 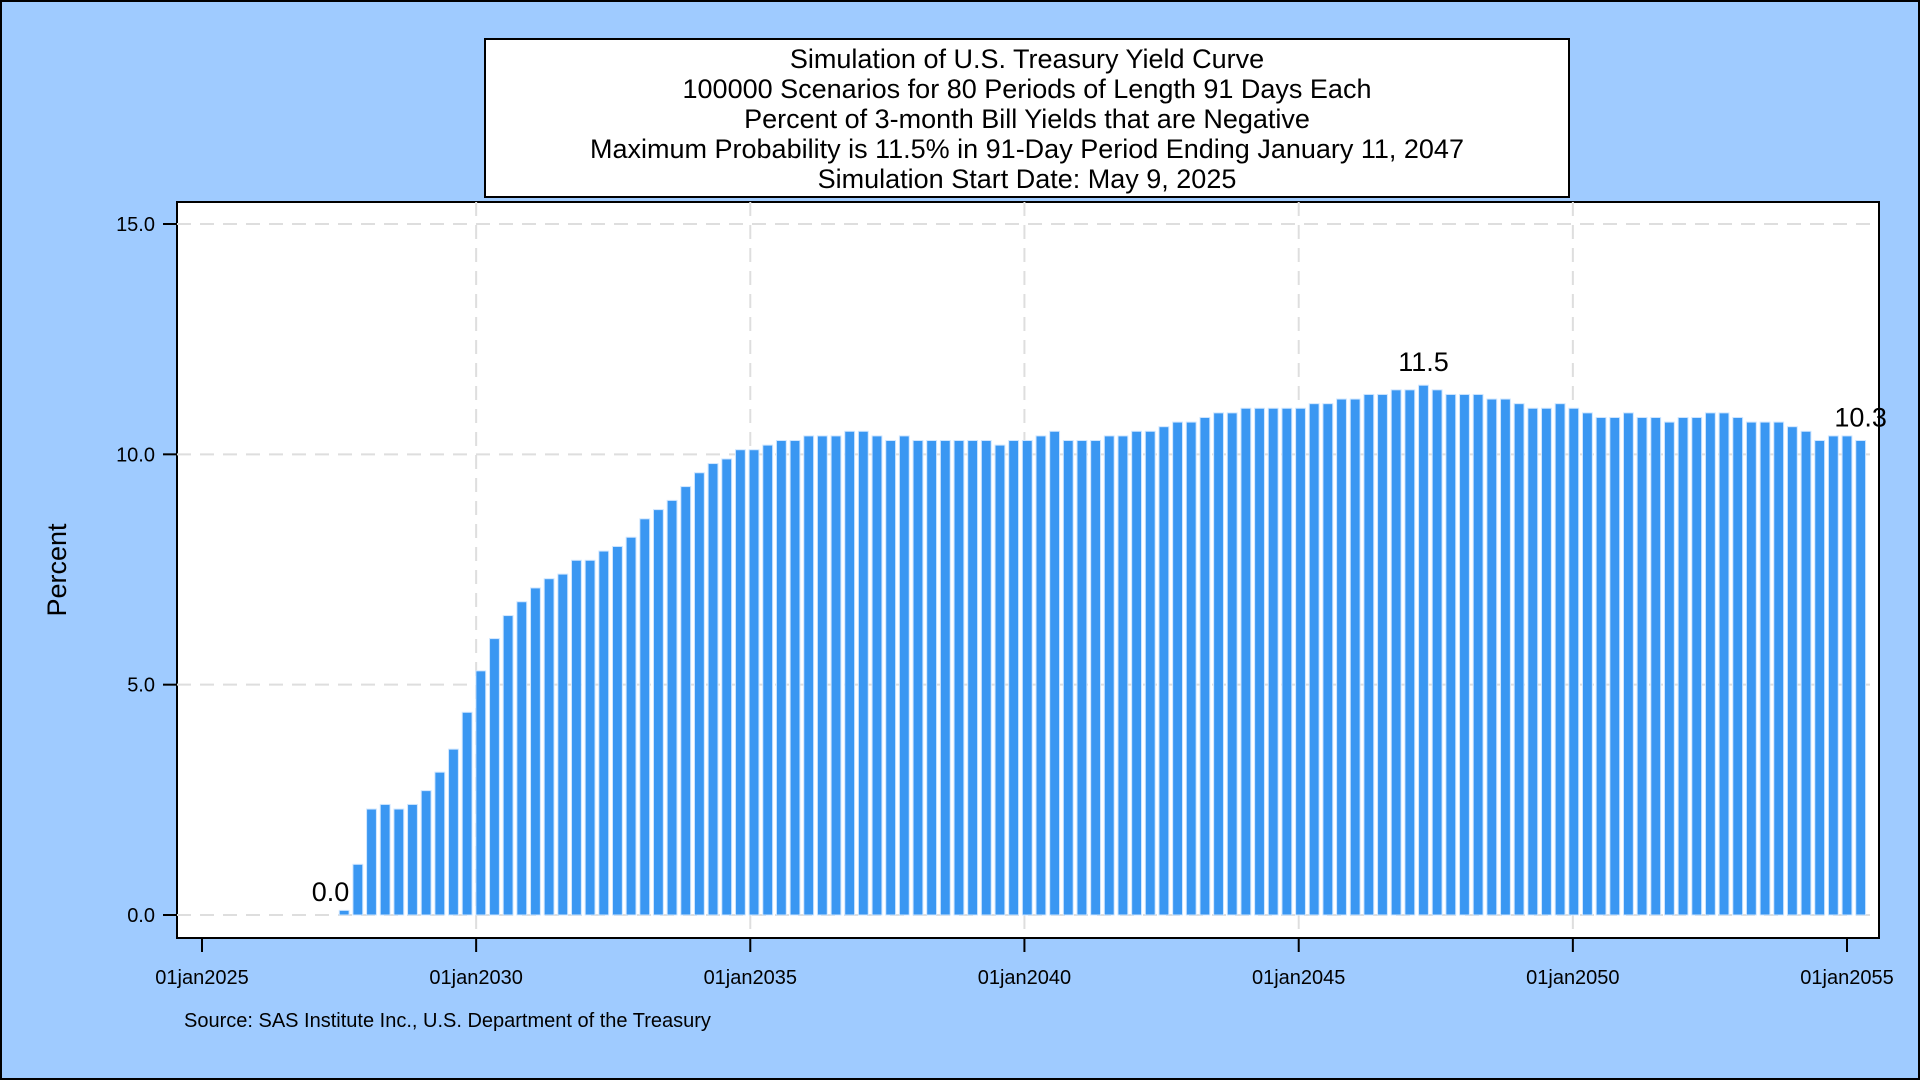 I want to click on y-tick-label: 10.0, so click(x=135, y=455).